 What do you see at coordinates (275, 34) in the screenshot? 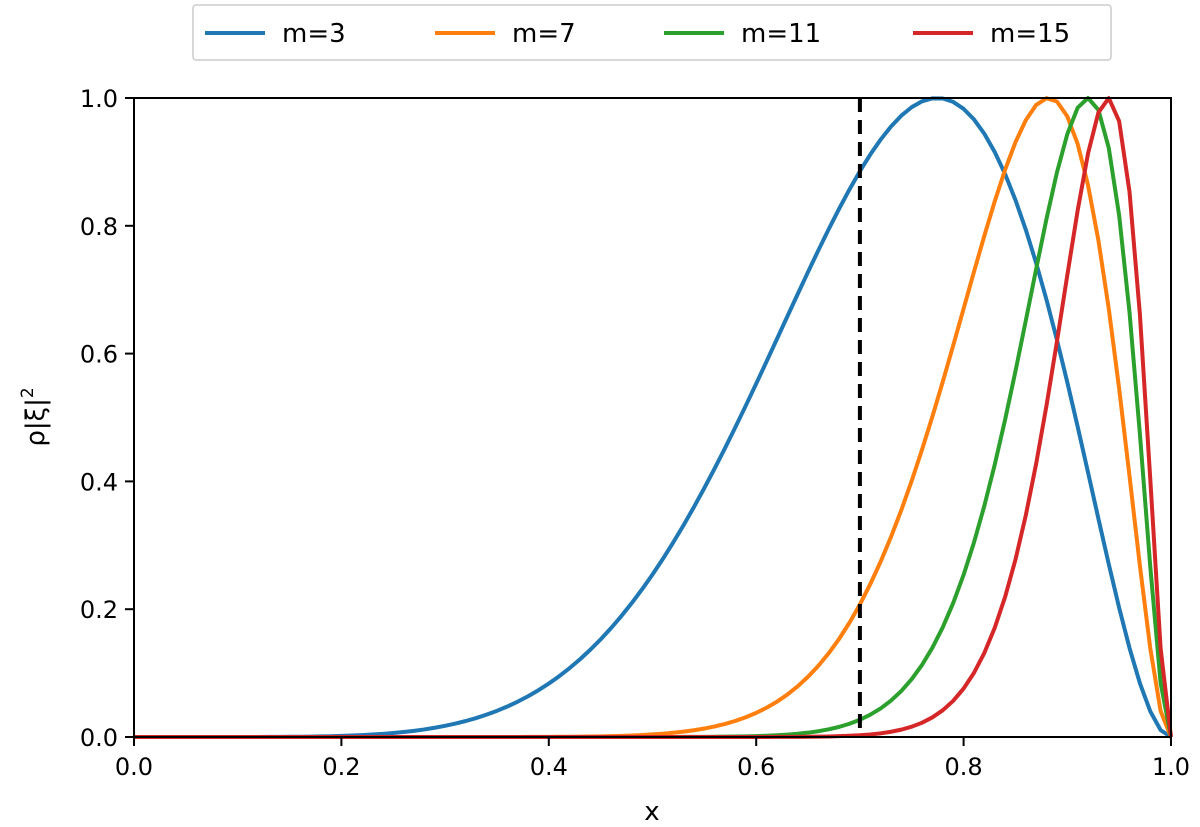
I see `legend-item-0: m=3` at bounding box center [275, 34].